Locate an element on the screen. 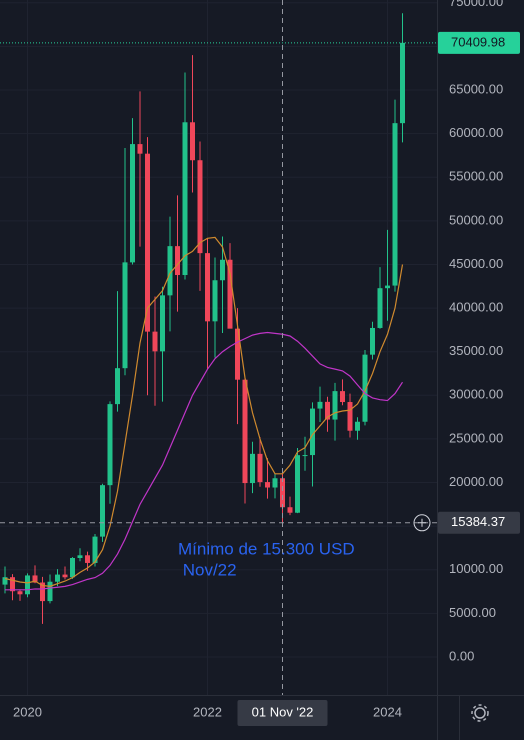 Image resolution: width=524 pixels, height=740 pixels. y-tick-label: 60000.00 is located at coordinates (476, 132).